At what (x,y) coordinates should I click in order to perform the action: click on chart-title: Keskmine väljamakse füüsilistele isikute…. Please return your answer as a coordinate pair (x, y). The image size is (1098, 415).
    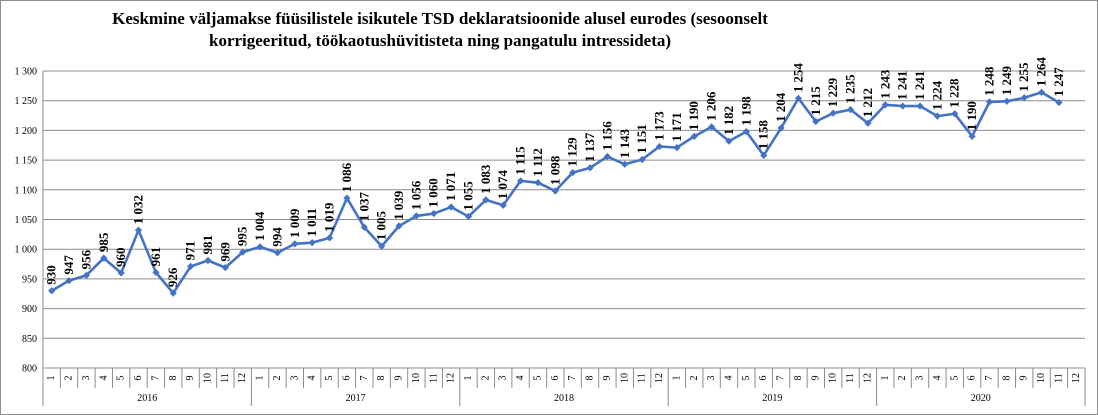
    Looking at the image, I should click on (440, 30).